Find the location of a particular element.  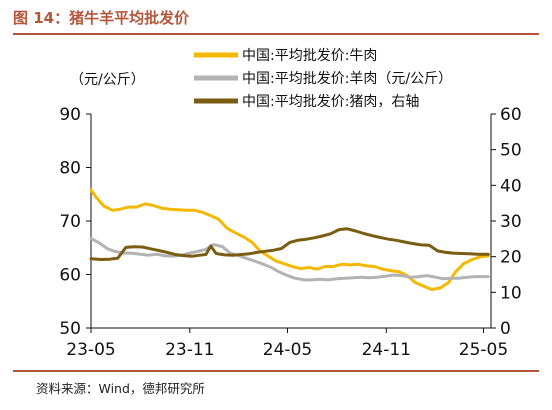

right-y-tick-label: 60 is located at coordinates (511, 115).